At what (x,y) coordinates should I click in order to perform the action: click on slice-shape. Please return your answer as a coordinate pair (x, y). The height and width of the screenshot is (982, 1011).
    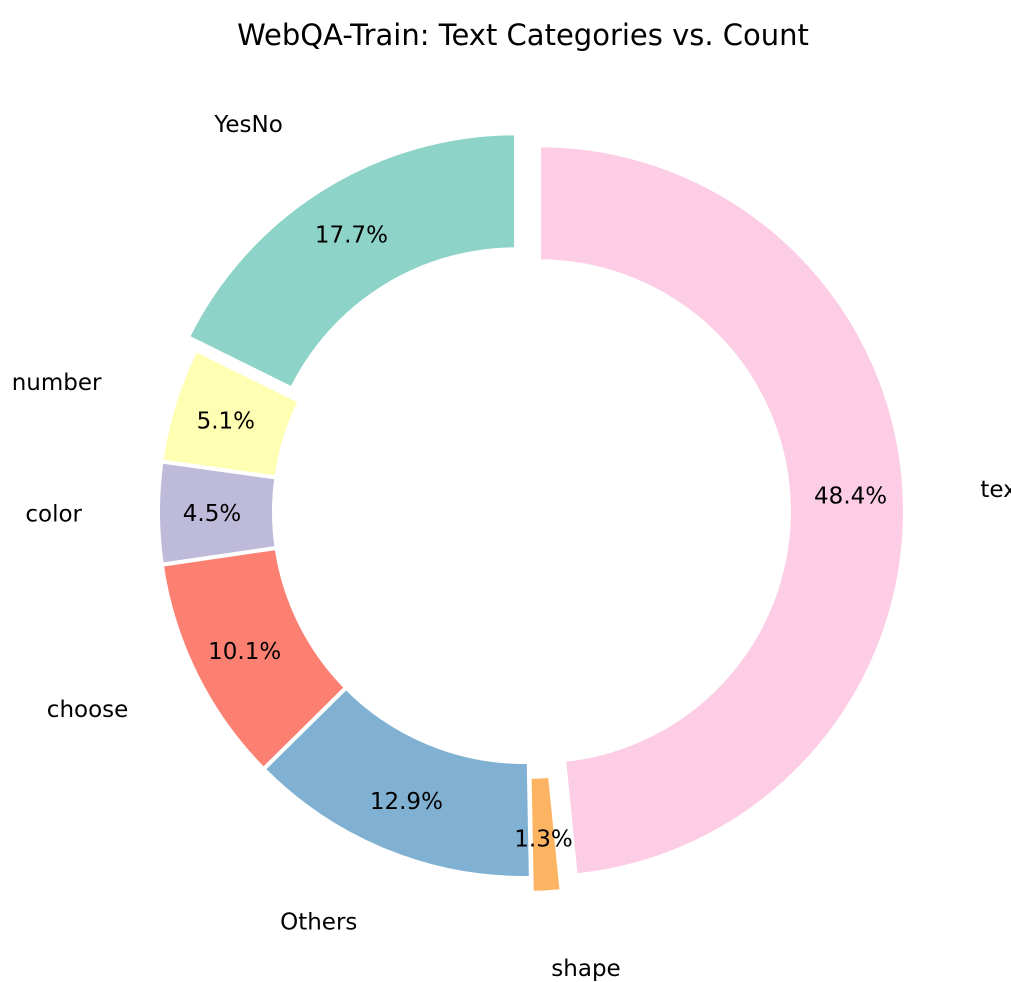
    Looking at the image, I should click on (545, 834).